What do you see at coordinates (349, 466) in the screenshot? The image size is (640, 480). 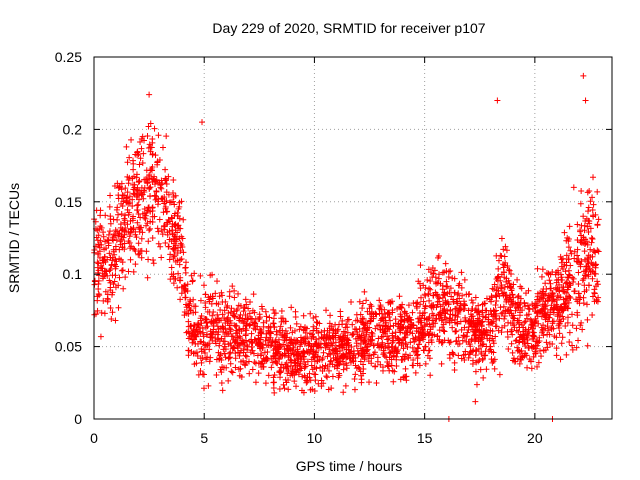 I see `x-axis-label: GPS time / hours` at bounding box center [349, 466].